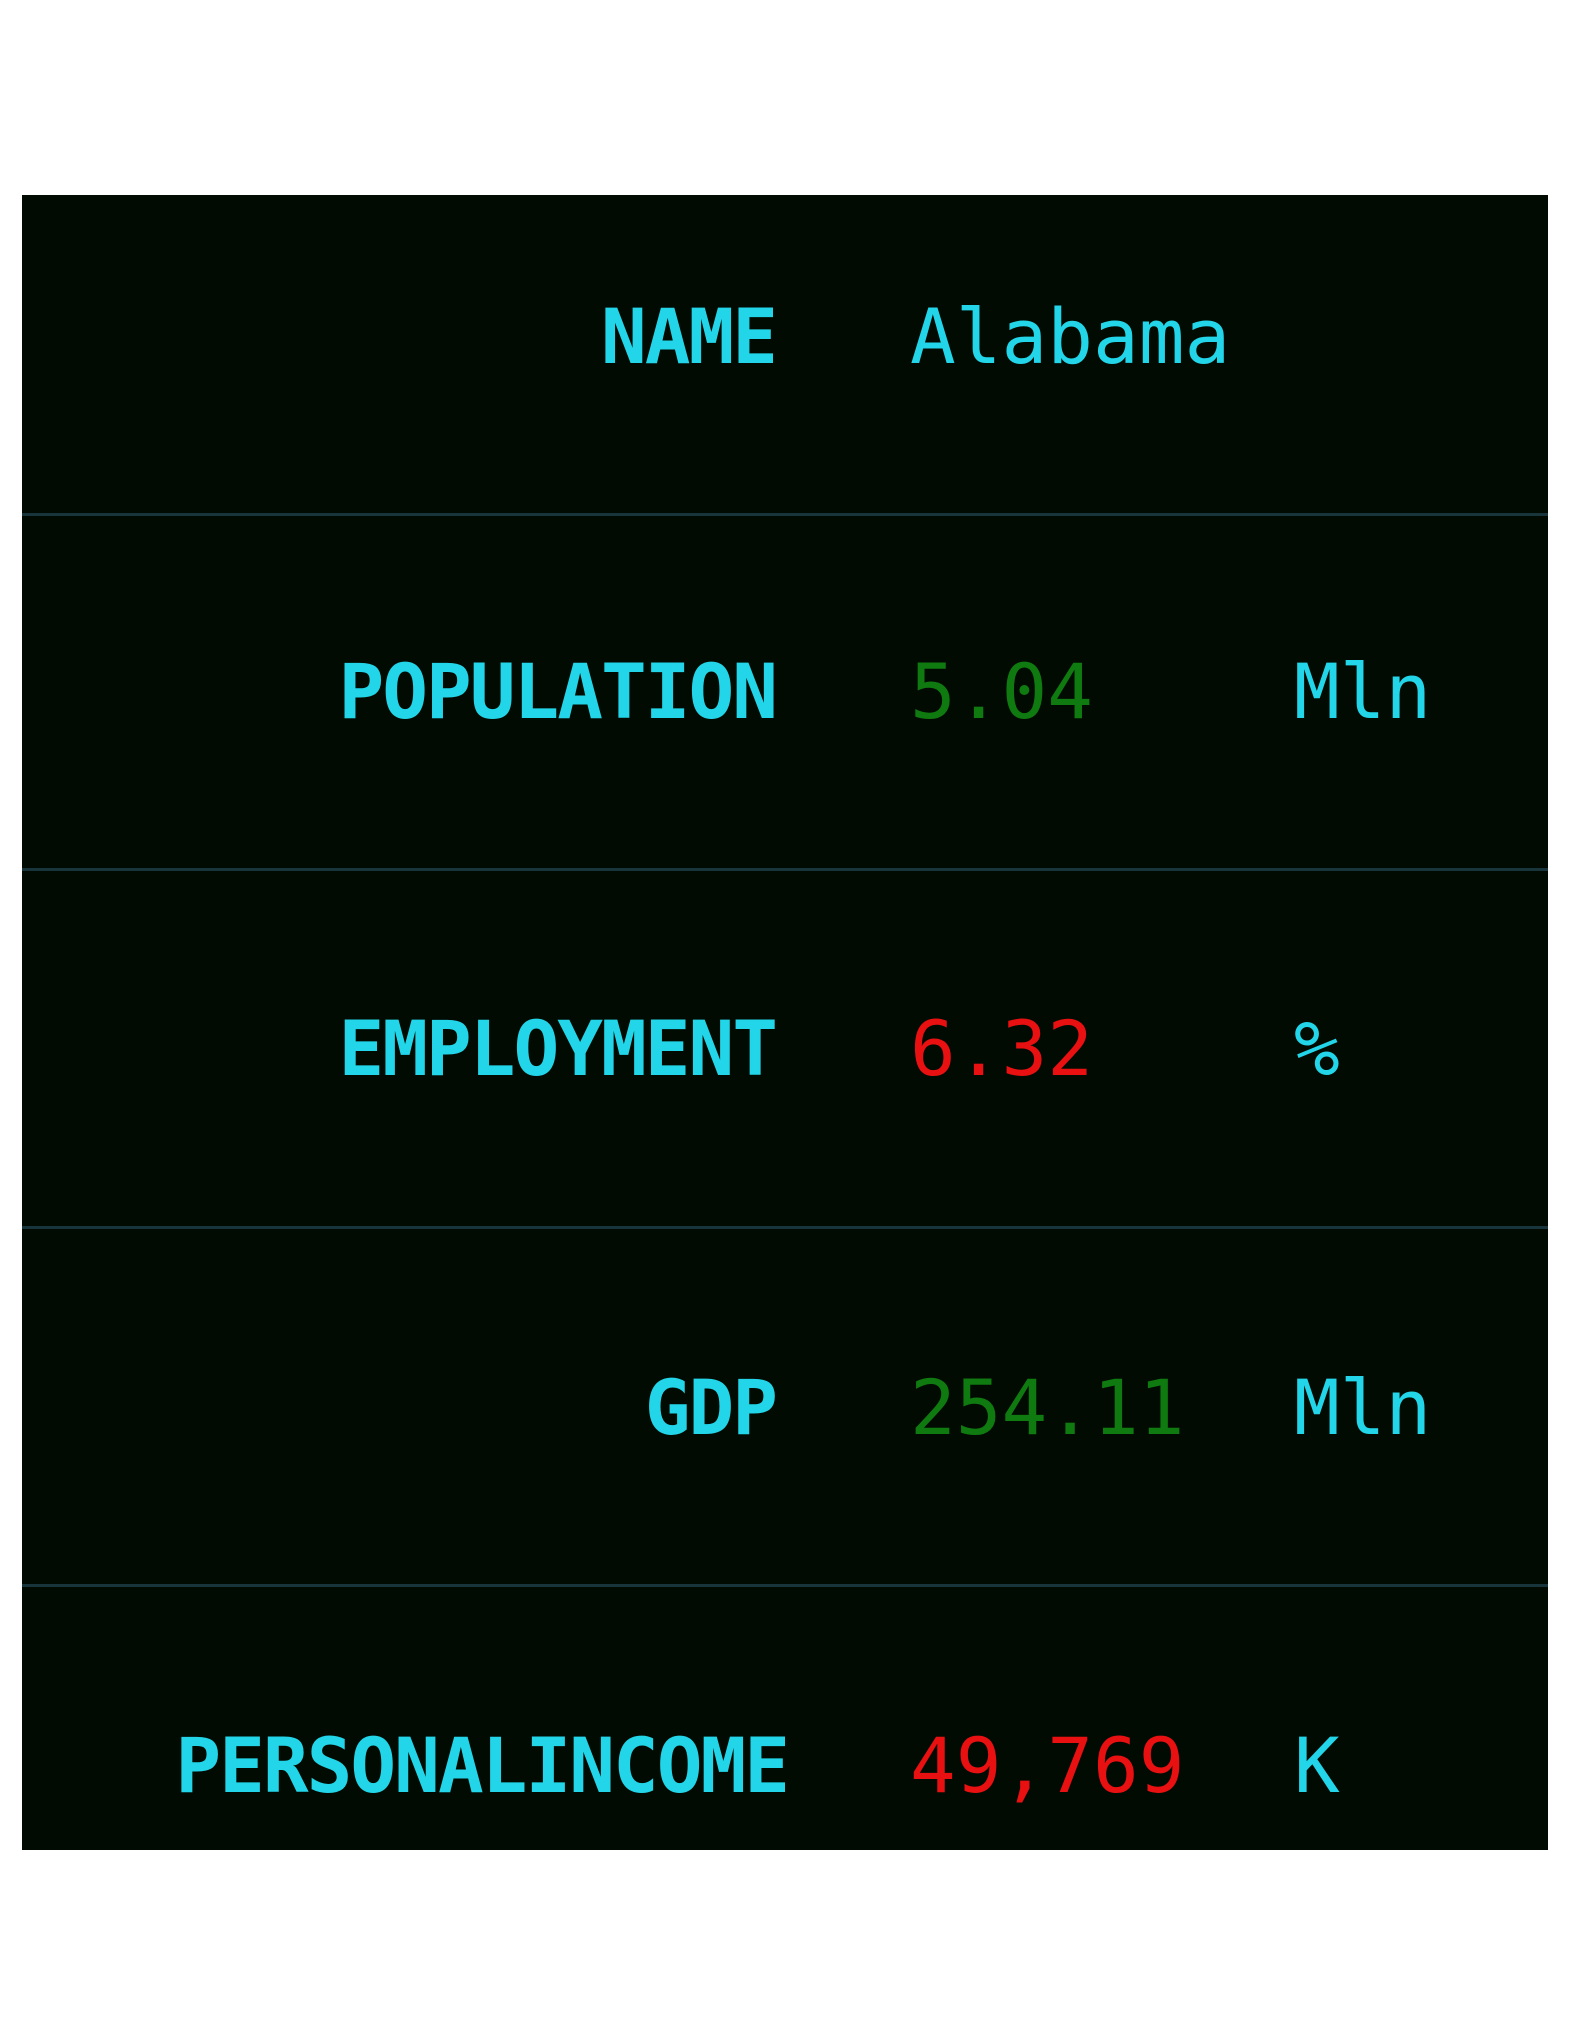  Describe the element at coordinates (785, 1718) in the screenshot. I see `table-row-personalincome: PERSONALINCOME 49,769 K` at that location.